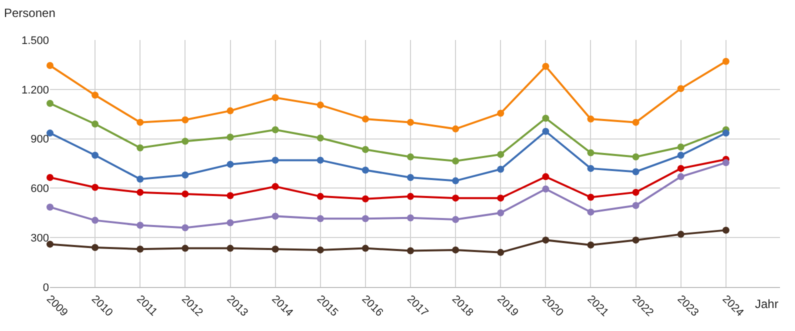 This screenshot has width=795, height=331. I want to click on y-tick-label: 1.500, so click(35, 40).